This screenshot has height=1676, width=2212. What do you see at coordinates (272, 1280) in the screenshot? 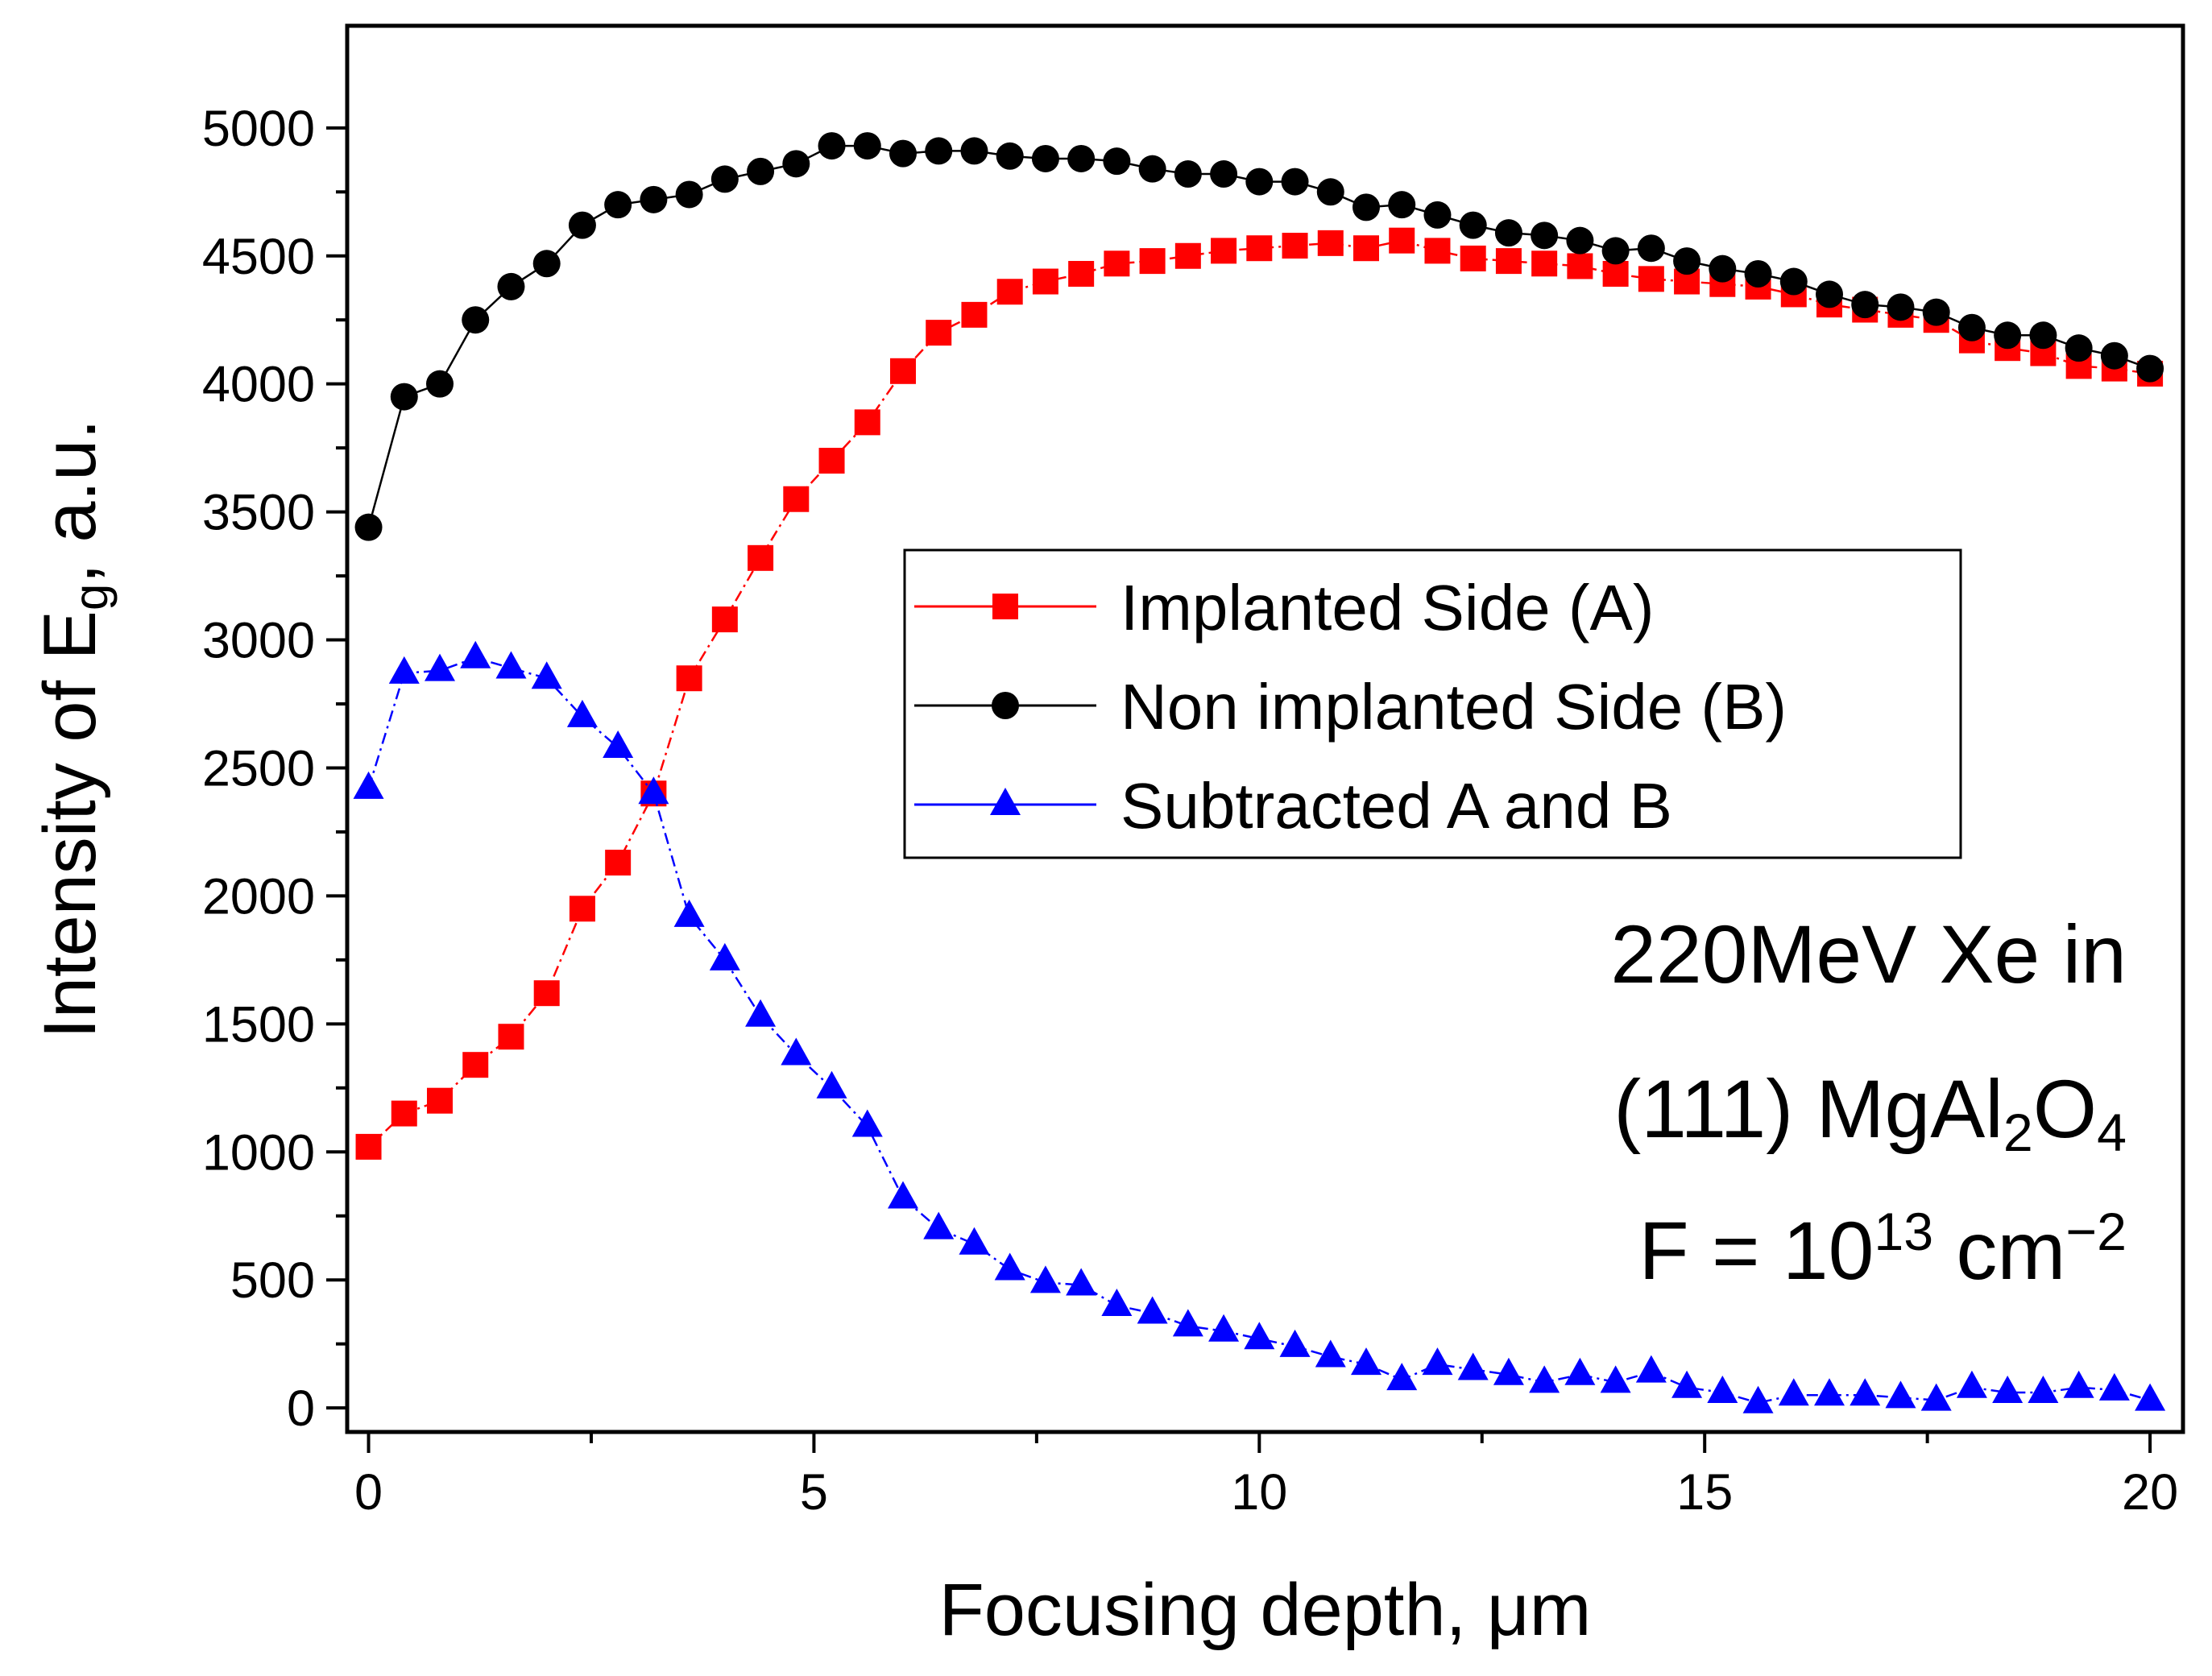
I see `y-tick-label: 500` at bounding box center [272, 1280].